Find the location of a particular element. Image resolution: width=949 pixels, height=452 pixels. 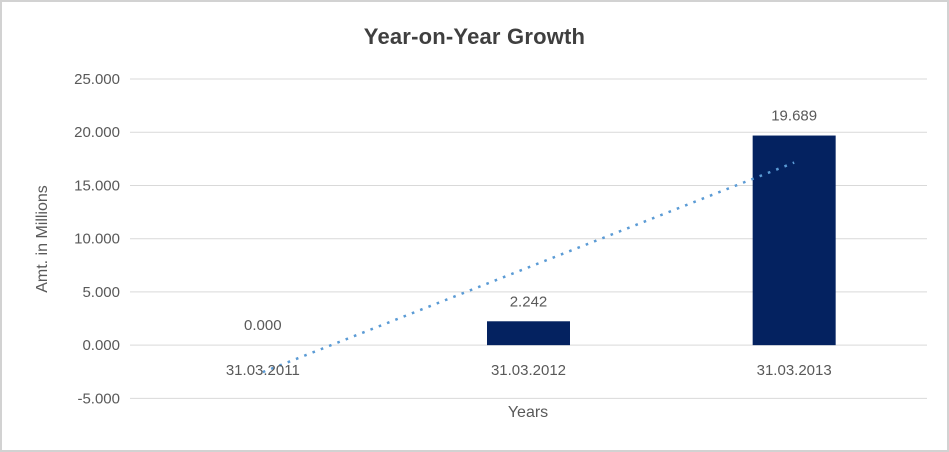

data-label: 19.689 is located at coordinates (794, 116).